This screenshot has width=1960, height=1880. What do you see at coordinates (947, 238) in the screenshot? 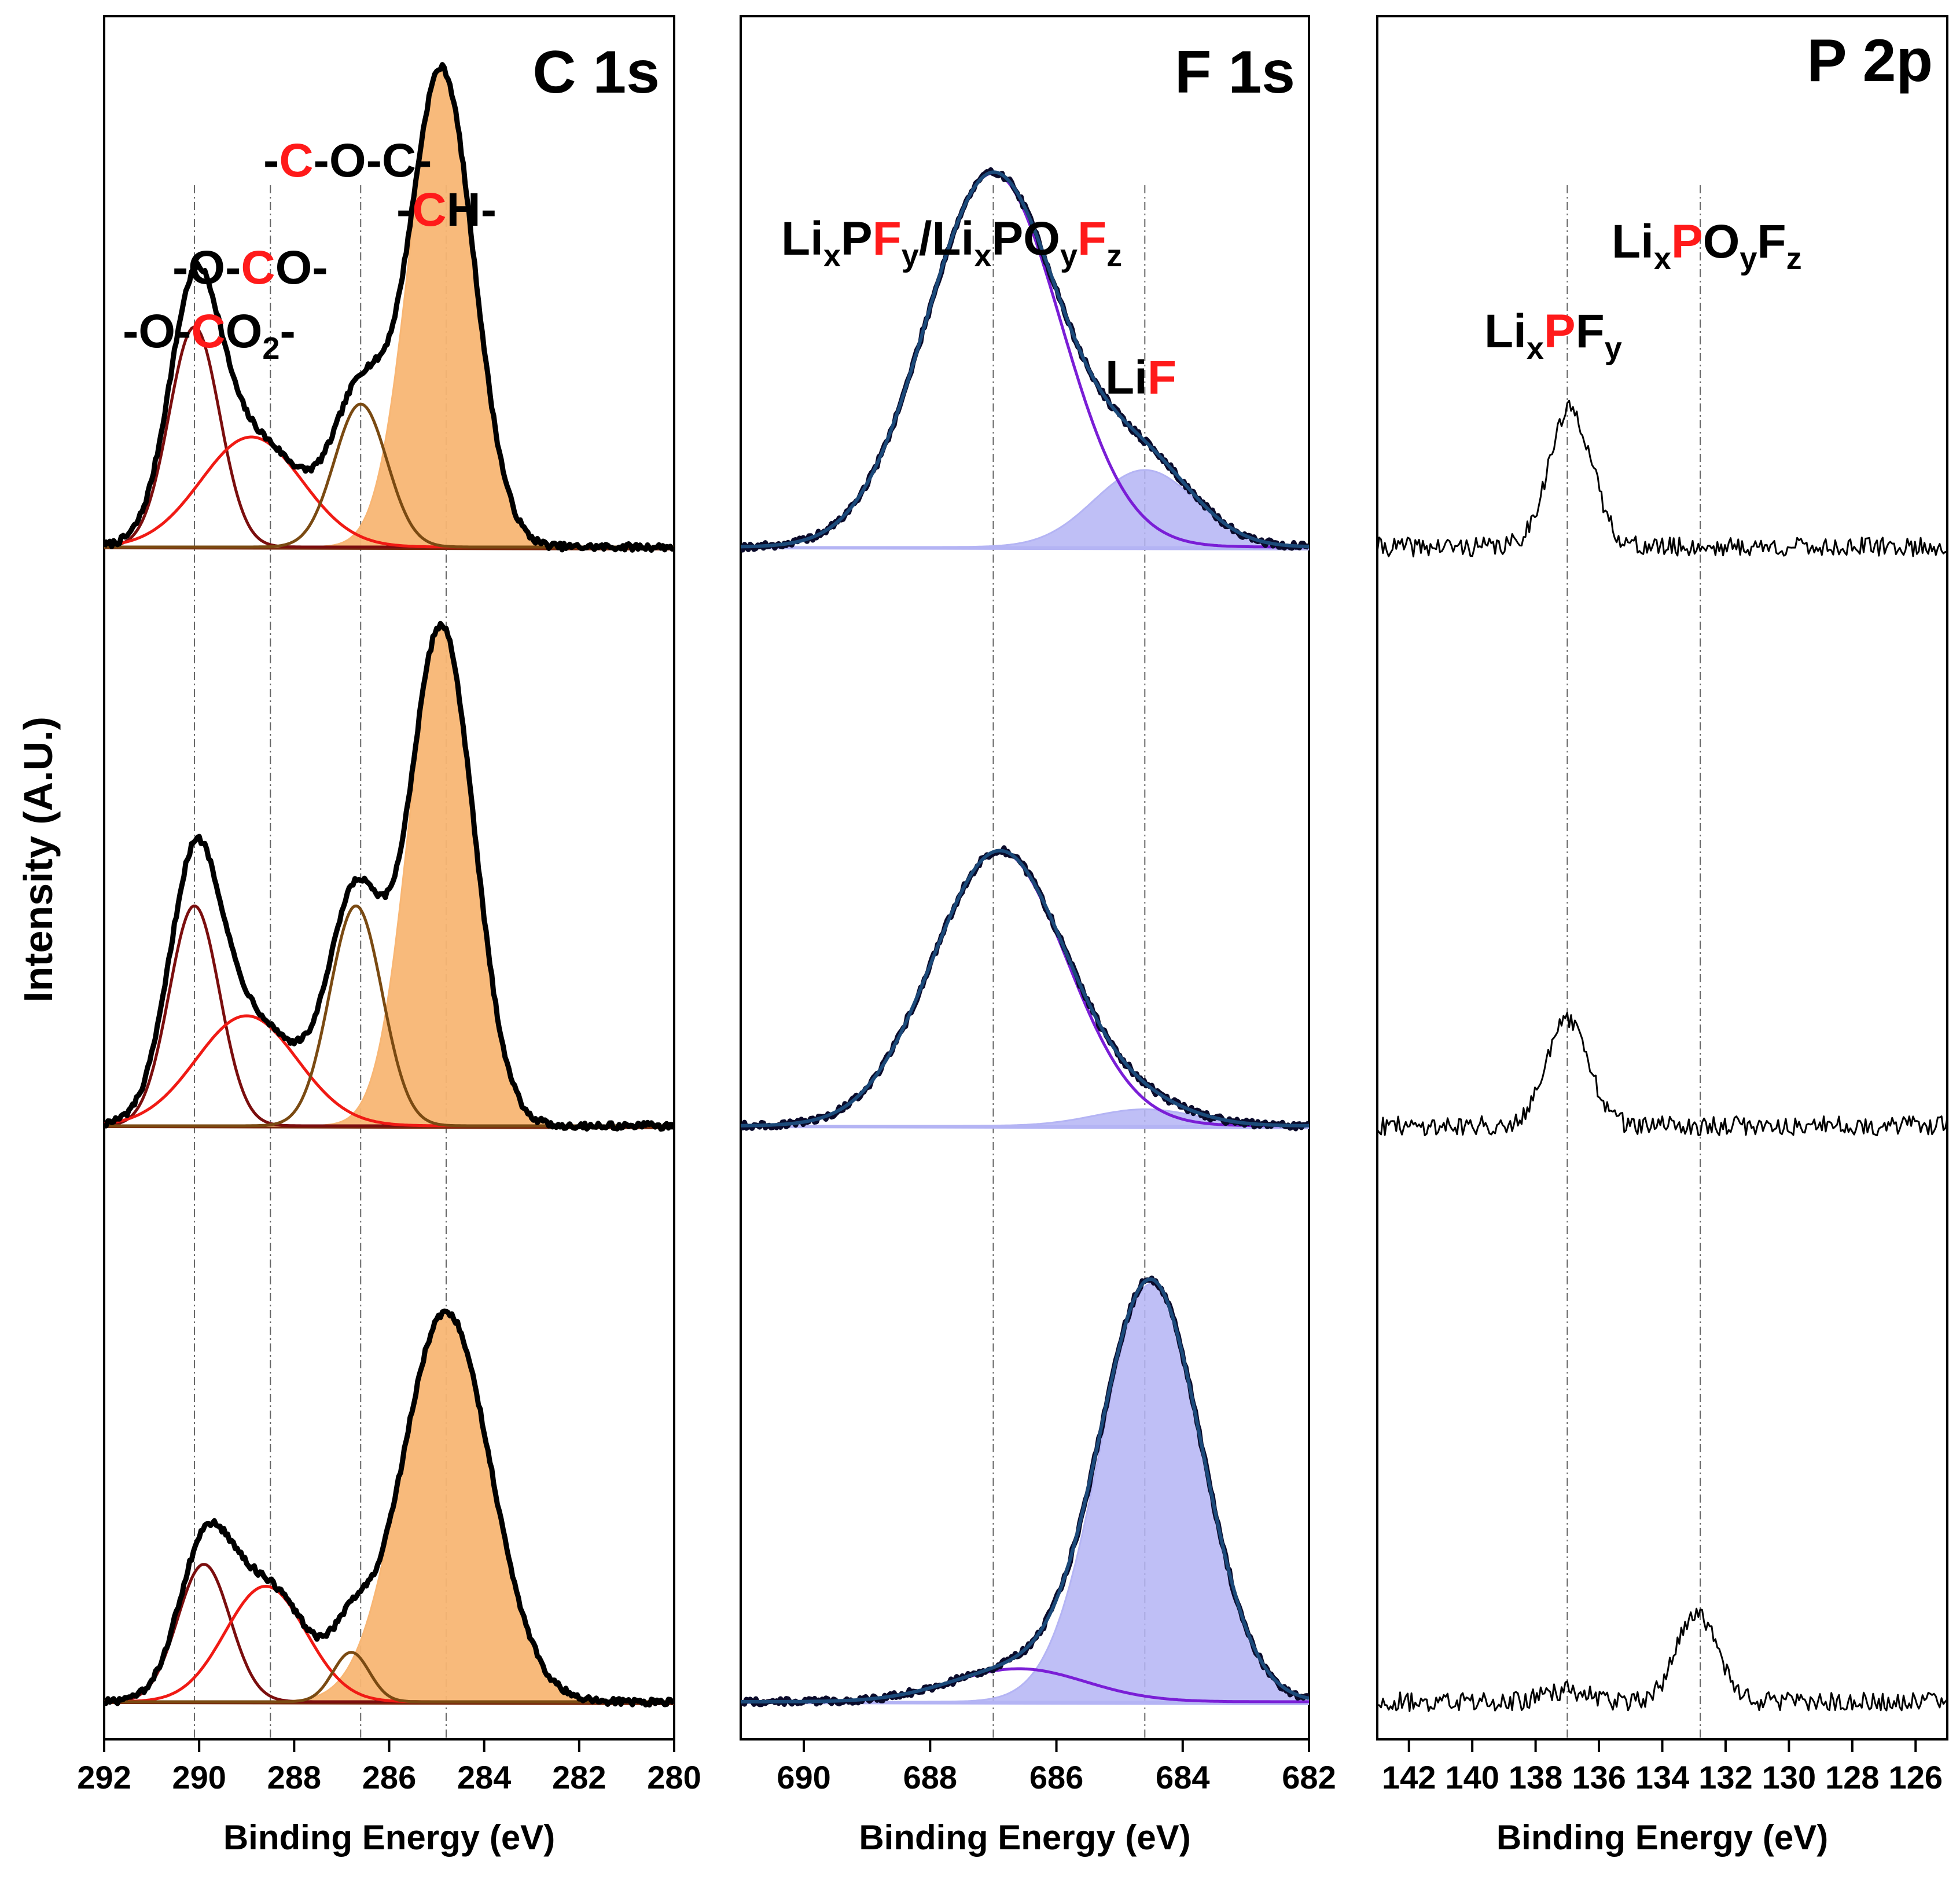
I see `peak-label-segment: /Li` at bounding box center [947, 238].